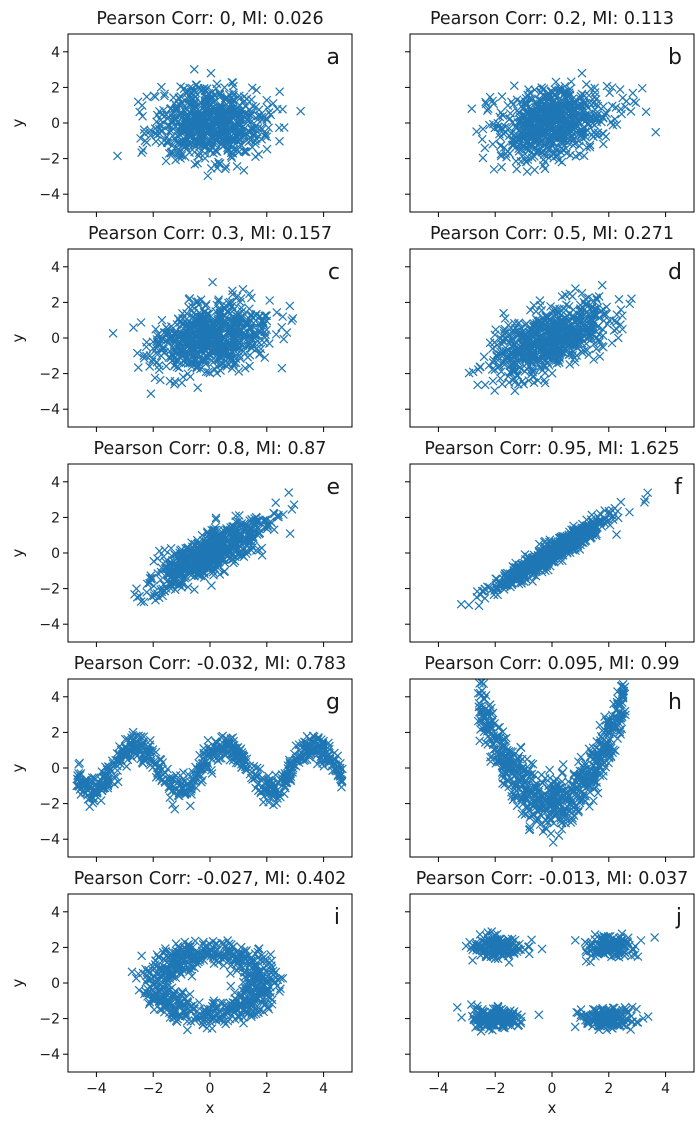 This screenshot has width=699, height=1126. What do you see at coordinates (214, 547) in the screenshot?
I see `scatter-points` at bounding box center [214, 547].